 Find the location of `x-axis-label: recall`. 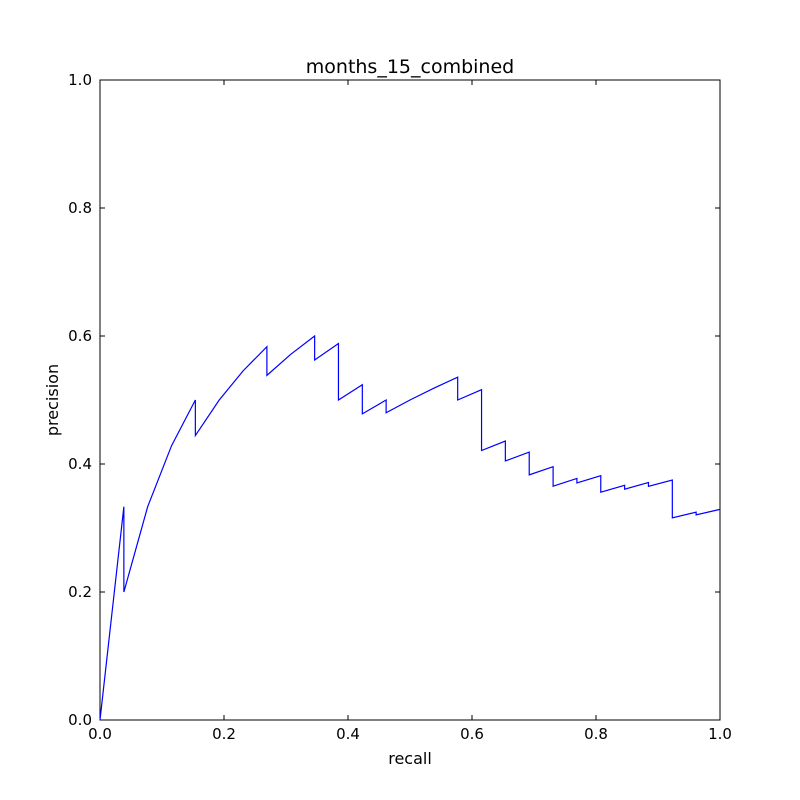

x-axis-label: recall is located at coordinates (410, 758).